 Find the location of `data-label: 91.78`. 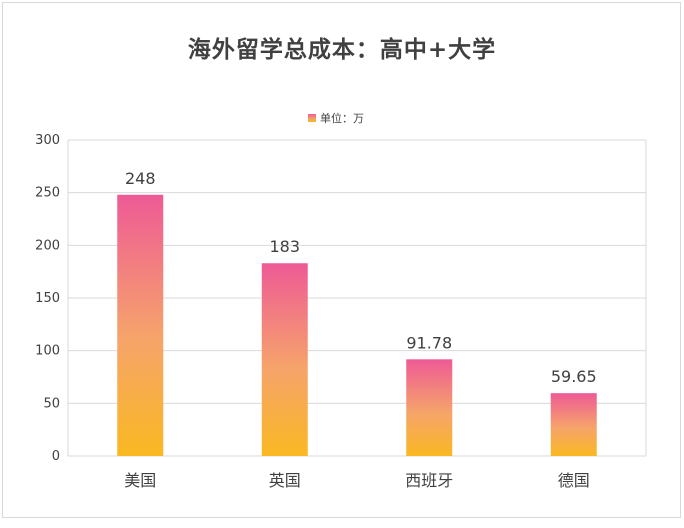

data-label: 91.78 is located at coordinates (429, 342).